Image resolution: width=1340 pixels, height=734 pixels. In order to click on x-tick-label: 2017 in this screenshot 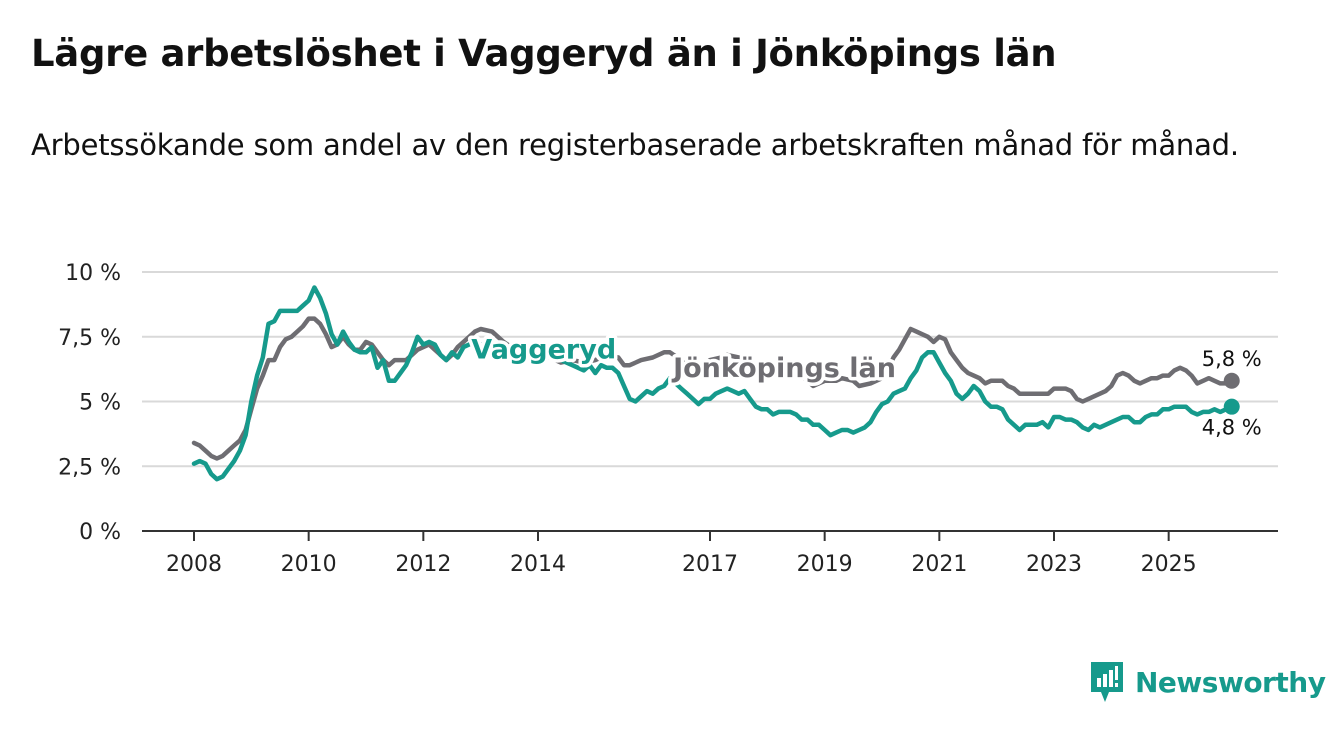, I will do `click(710, 564)`.